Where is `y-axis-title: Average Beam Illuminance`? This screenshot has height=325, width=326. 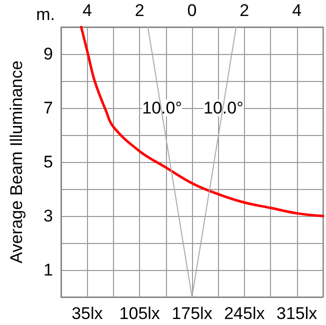 y-axis-title: Average Beam Illuminance is located at coordinates (16, 162).